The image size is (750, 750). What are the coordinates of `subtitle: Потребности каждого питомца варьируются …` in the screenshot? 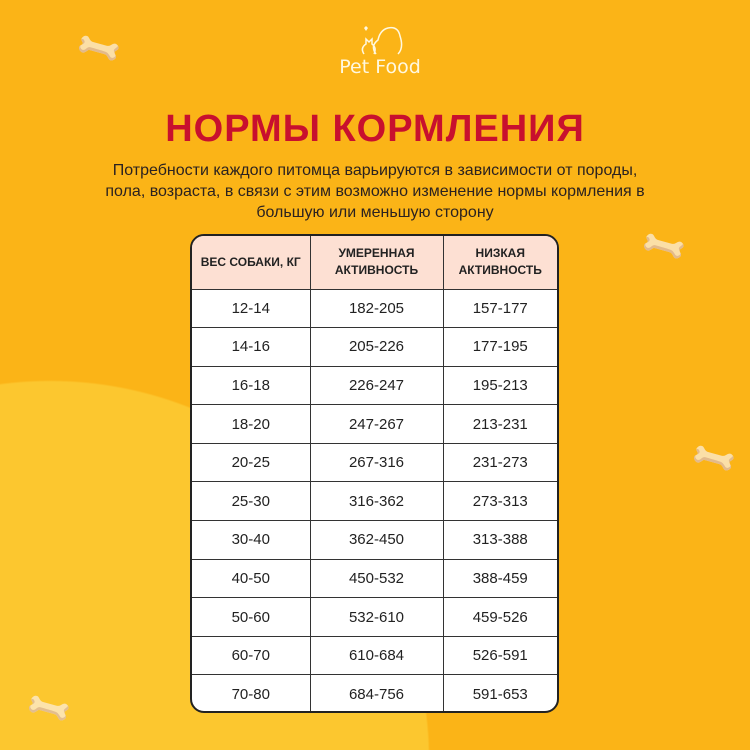 It's located at (375, 191).